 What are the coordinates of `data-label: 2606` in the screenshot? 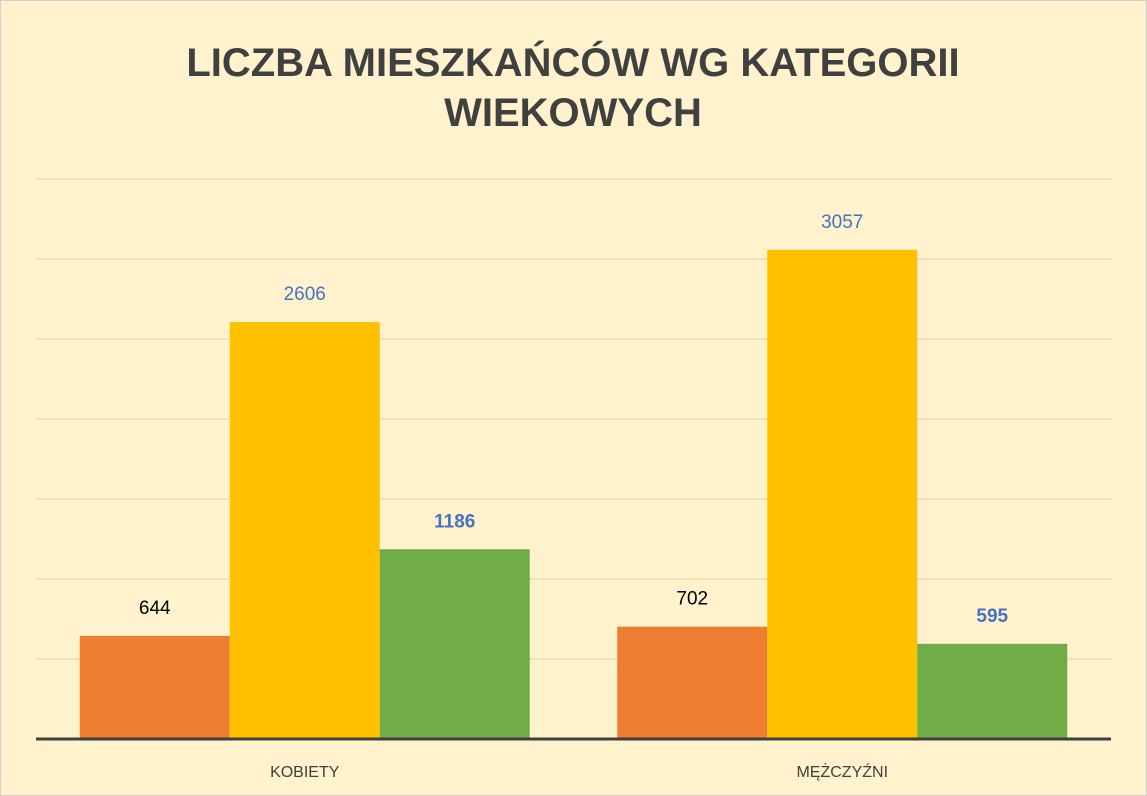 It's located at (305, 294).